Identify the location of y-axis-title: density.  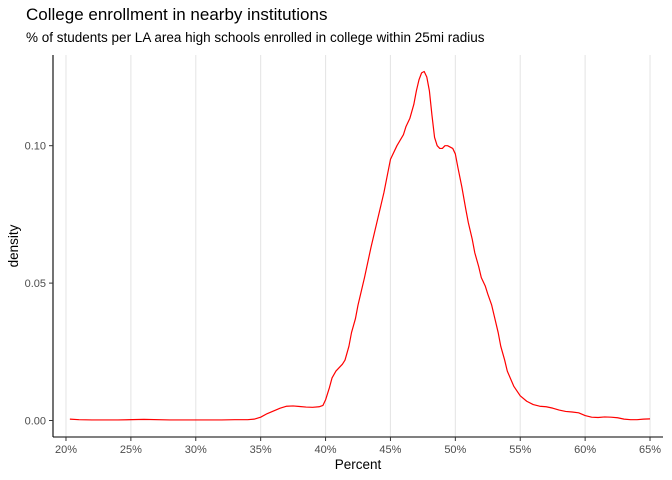
(13, 245).